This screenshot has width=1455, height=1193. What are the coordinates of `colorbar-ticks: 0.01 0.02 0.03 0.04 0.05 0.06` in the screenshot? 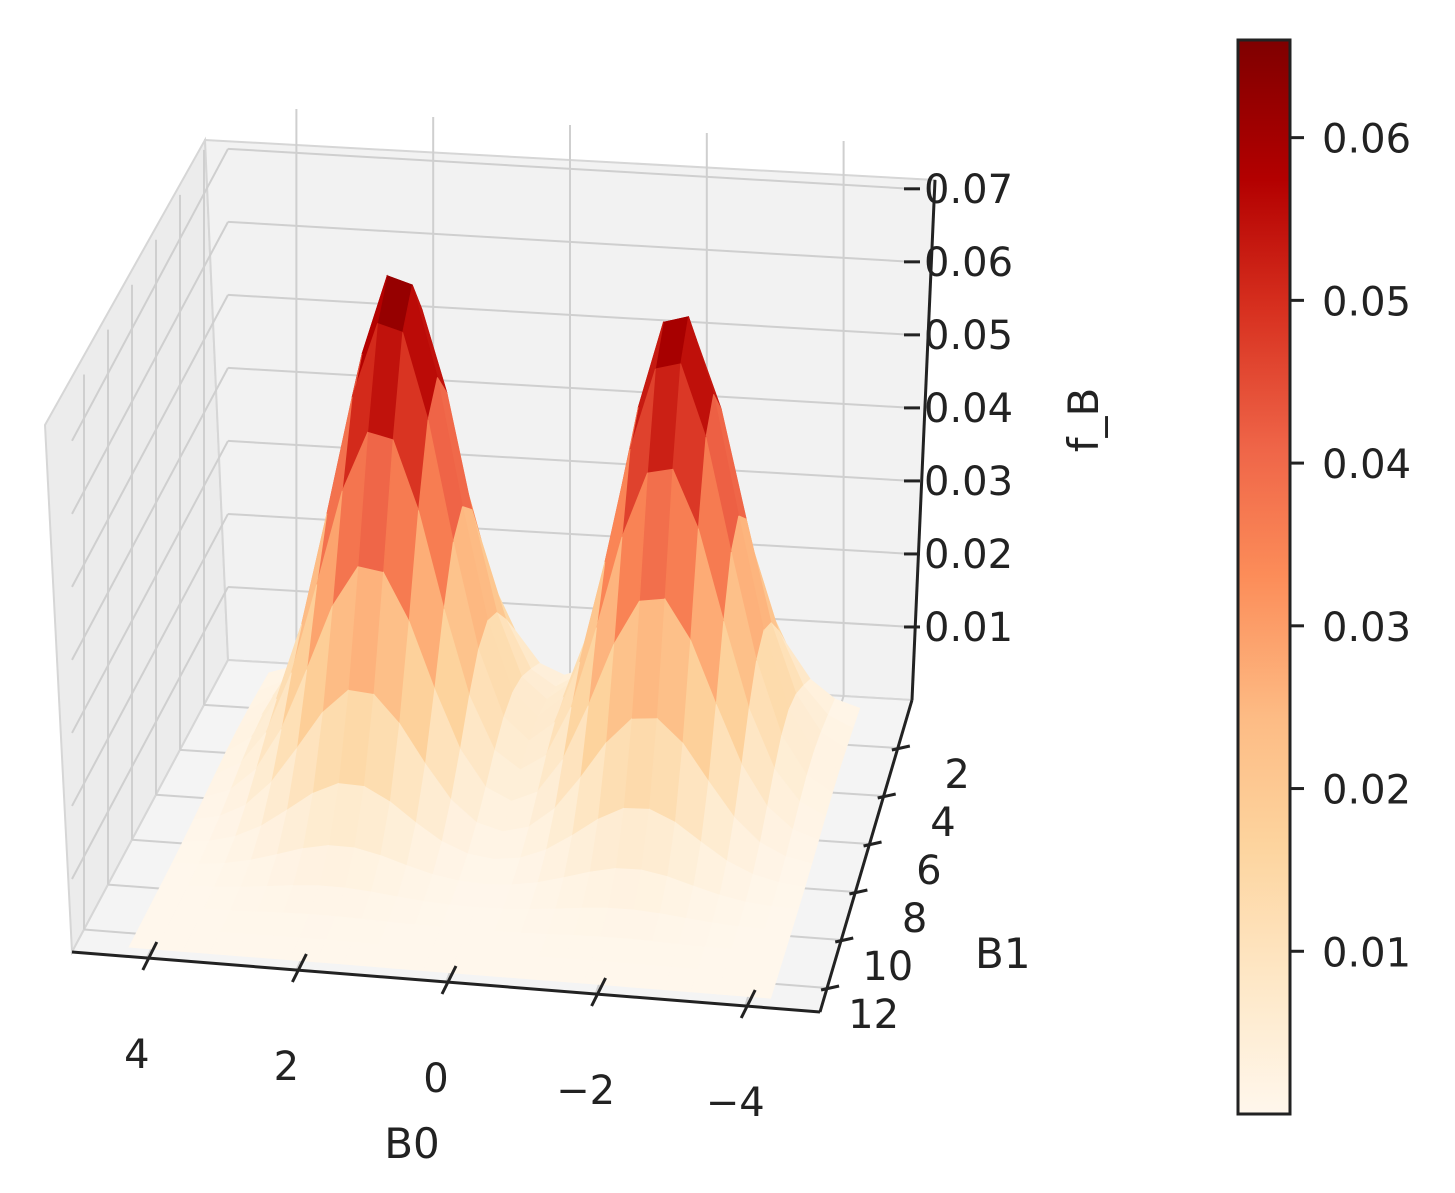 It's located at (1350, 546).